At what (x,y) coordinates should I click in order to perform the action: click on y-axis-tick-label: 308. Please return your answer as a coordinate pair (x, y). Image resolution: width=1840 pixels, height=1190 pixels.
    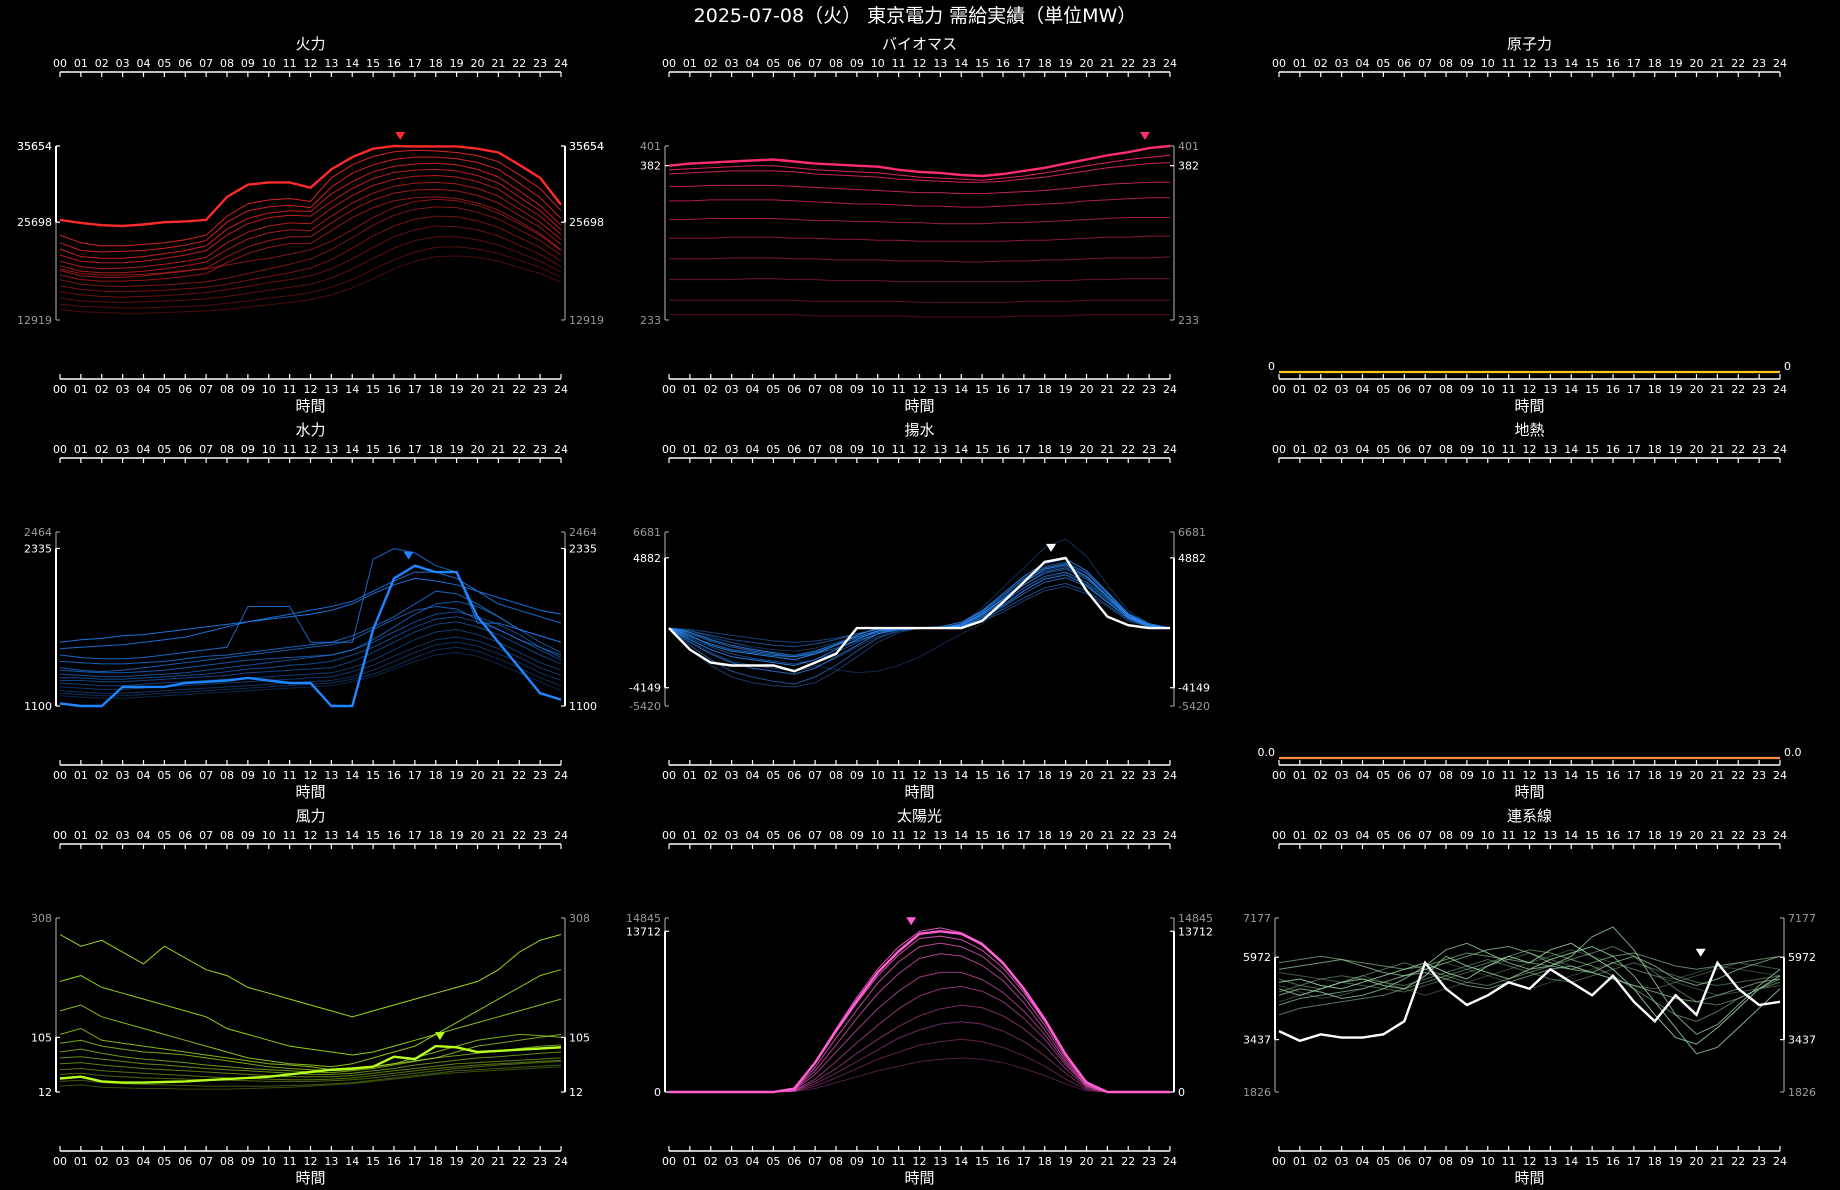
    Looking at the image, I should click on (41, 918).